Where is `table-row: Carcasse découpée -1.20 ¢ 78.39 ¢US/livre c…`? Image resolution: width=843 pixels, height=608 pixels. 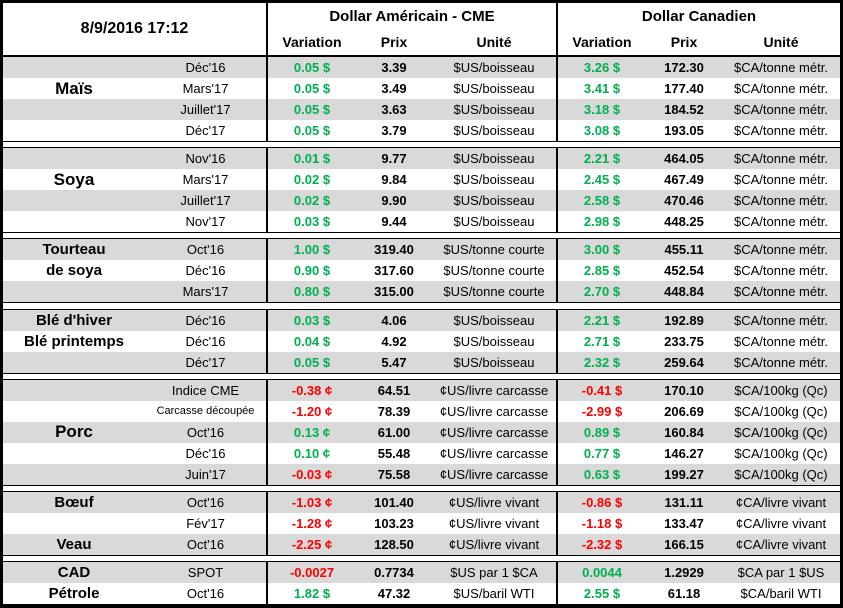
table-row: Carcasse découpée -1.20 ¢ 78.39 ¢US/livre c… is located at coordinates (421, 411).